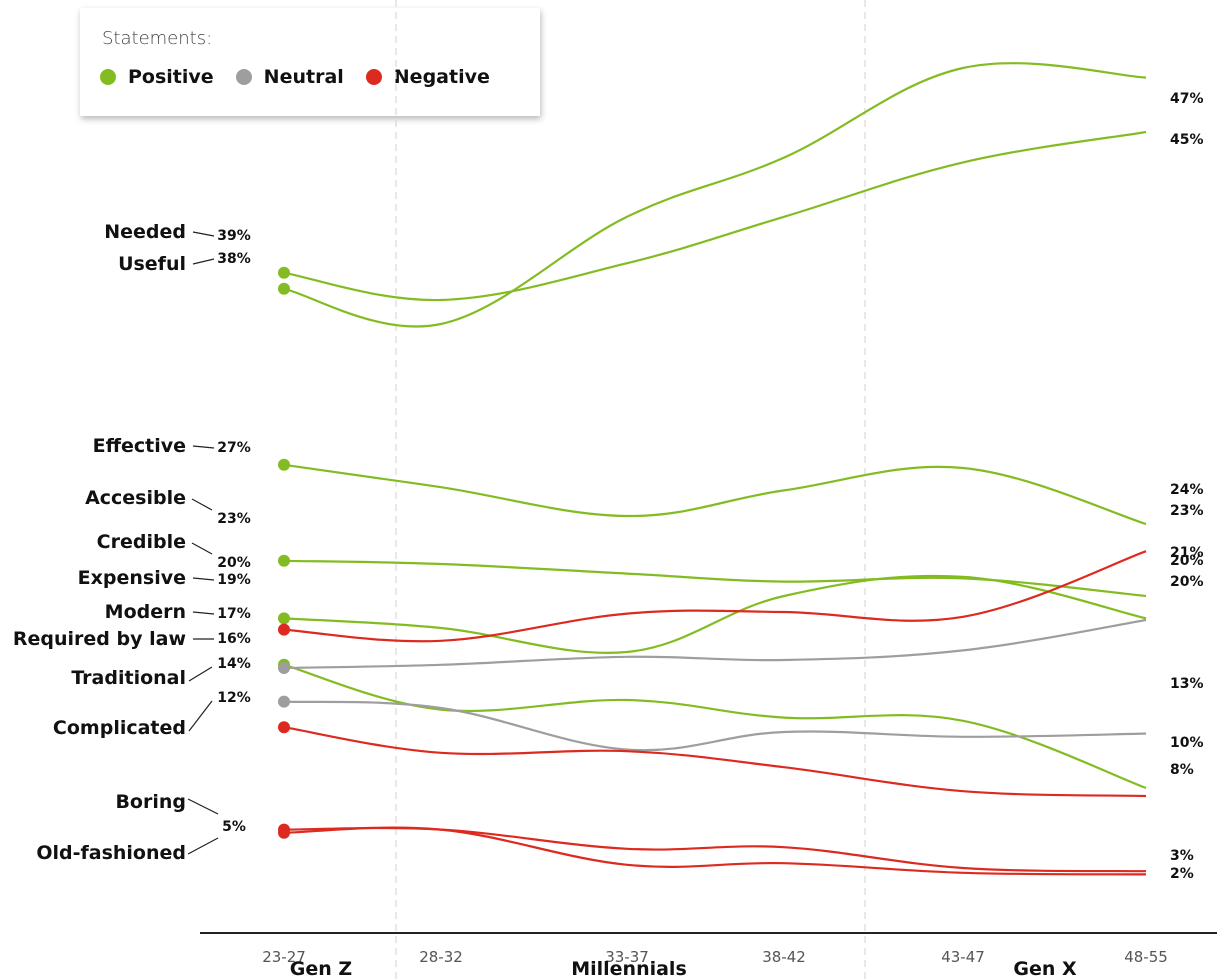  What do you see at coordinates (284, 832) in the screenshot?
I see `series-start-dot-old-fashioned` at bounding box center [284, 832].